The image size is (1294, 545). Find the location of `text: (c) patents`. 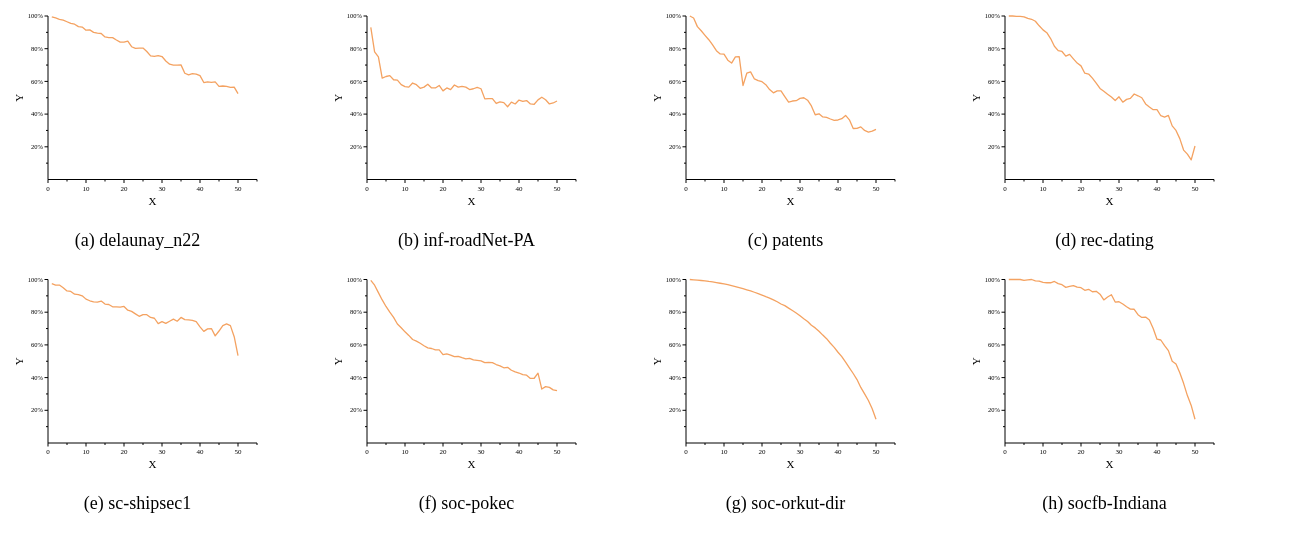

text: (c) patents is located at coordinates (785, 240).